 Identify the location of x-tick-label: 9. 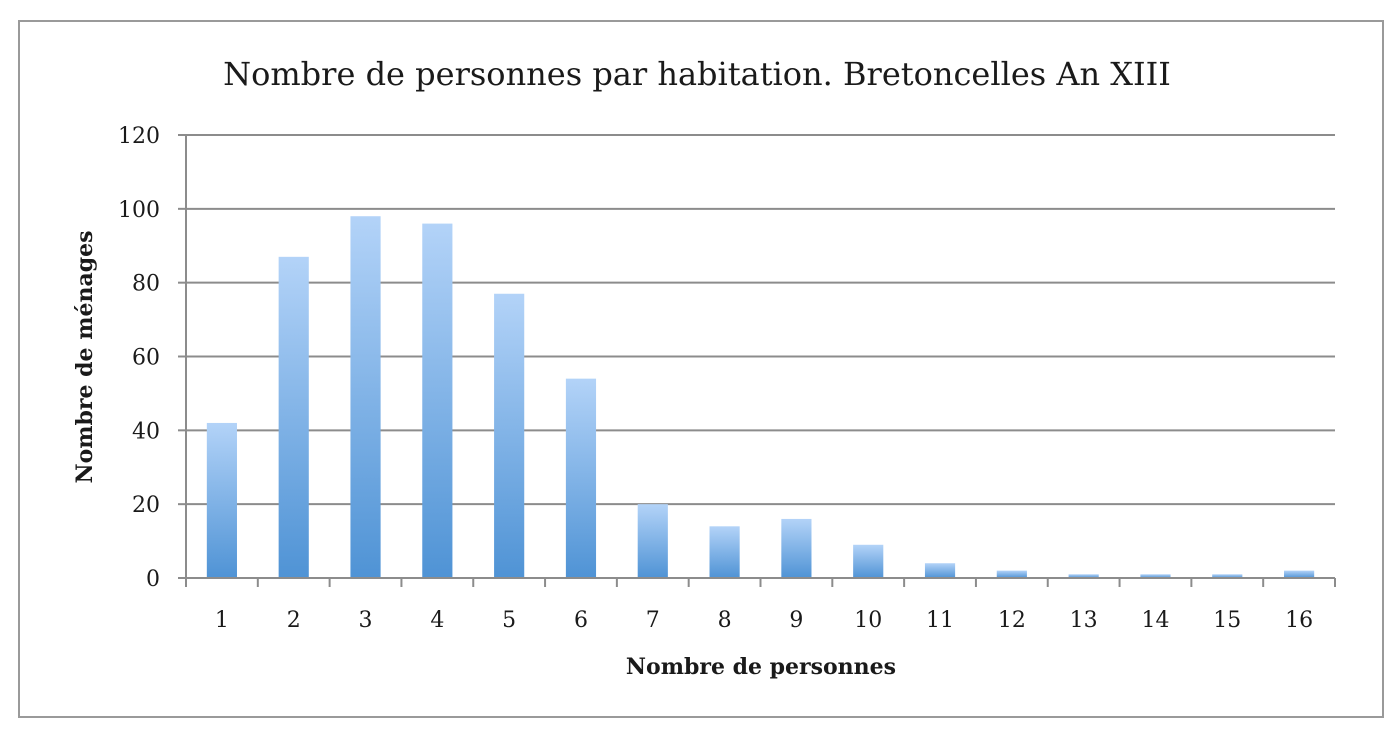
(796, 620).